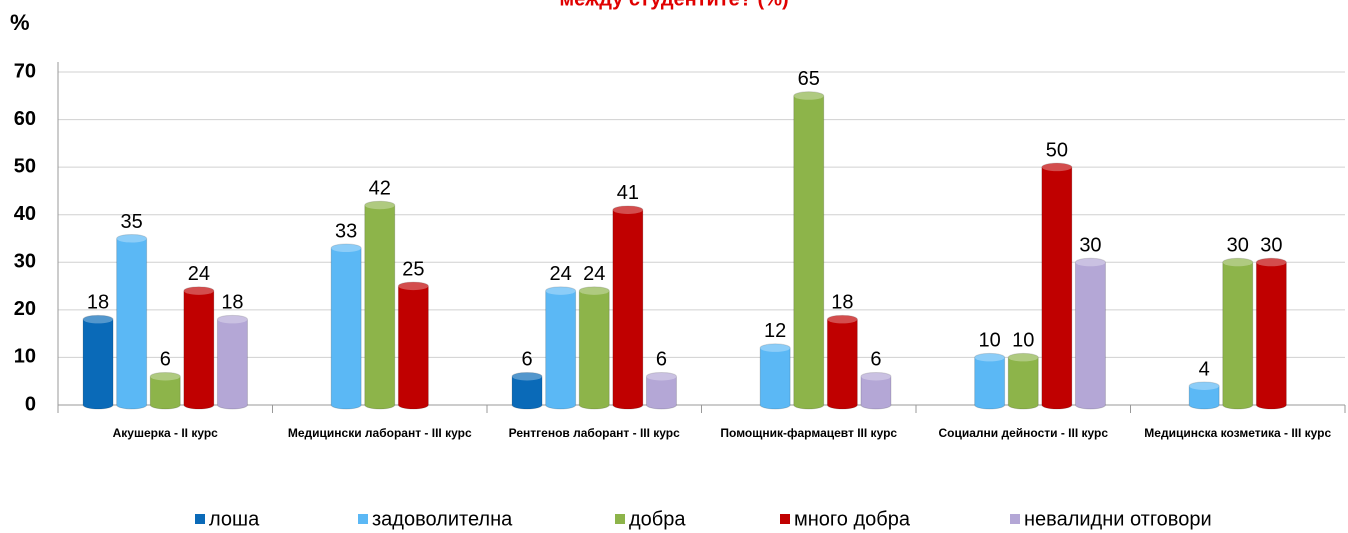 The width and height of the screenshot is (1348, 533). Describe the element at coordinates (20, 22) in the screenshot. I see `y-axis-label: %` at that location.